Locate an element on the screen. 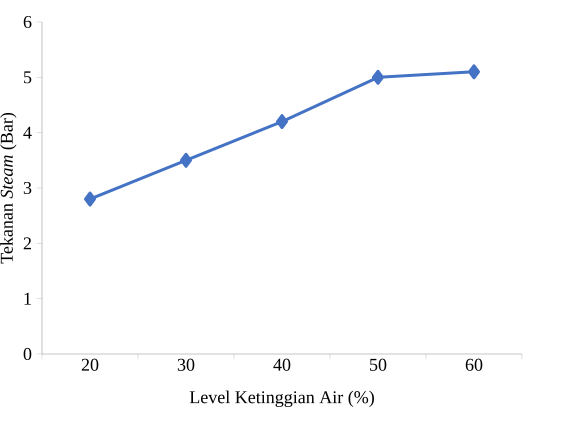 This screenshot has height=434, width=571. x-axis-title: Level Ketinggian Air (%) is located at coordinates (282, 399).